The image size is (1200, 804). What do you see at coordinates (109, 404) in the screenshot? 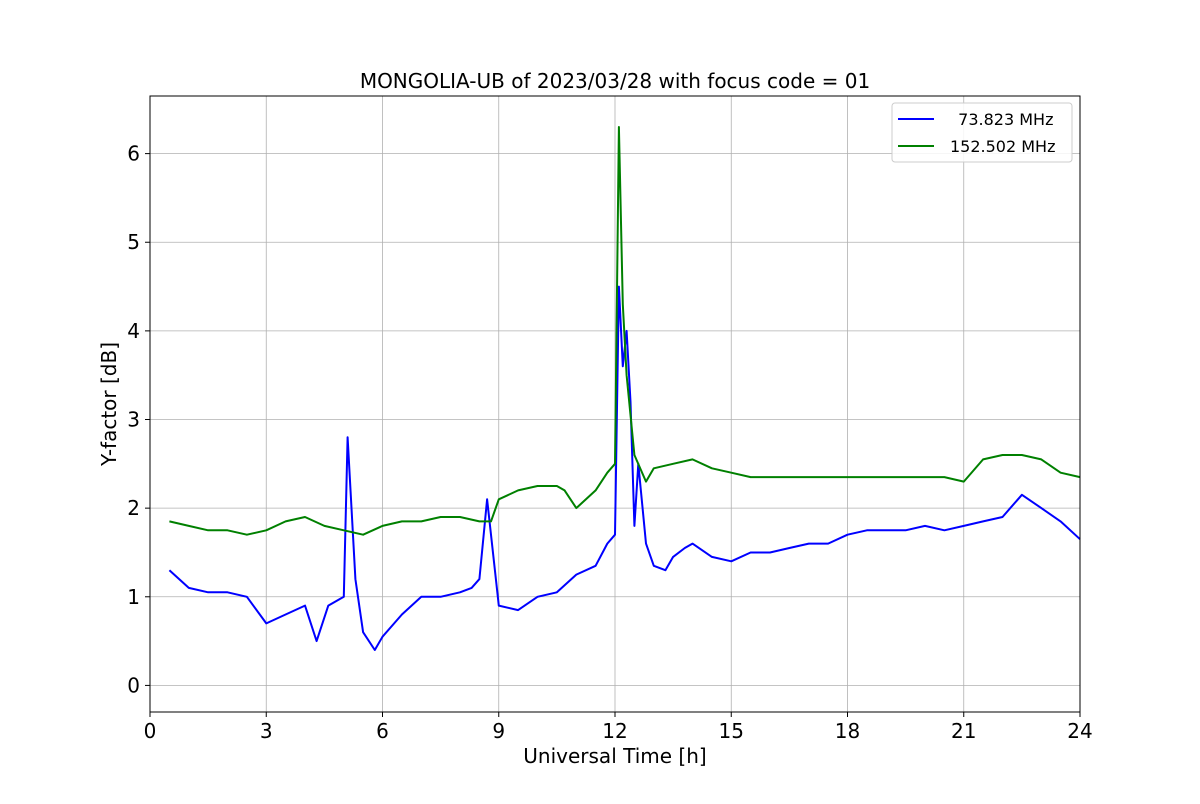
I see `y-axis-label: Y-factor [dB]` at bounding box center [109, 404].